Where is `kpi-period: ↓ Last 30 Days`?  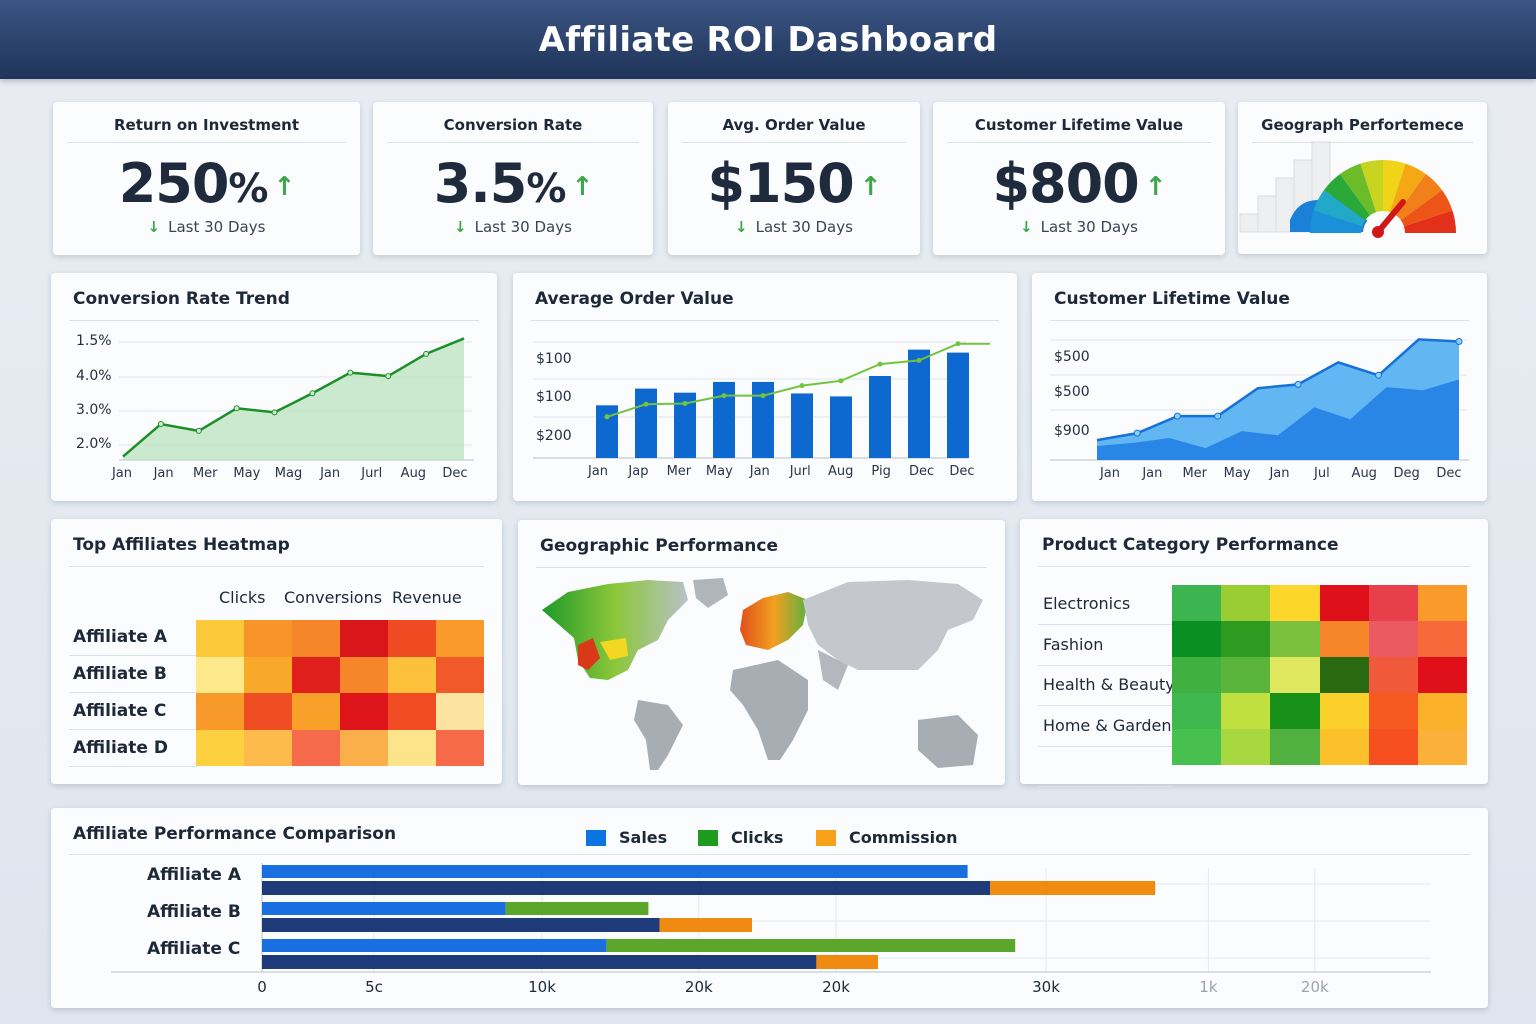 kpi-period: ↓ Last 30 Days is located at coordinates (1079, 227).